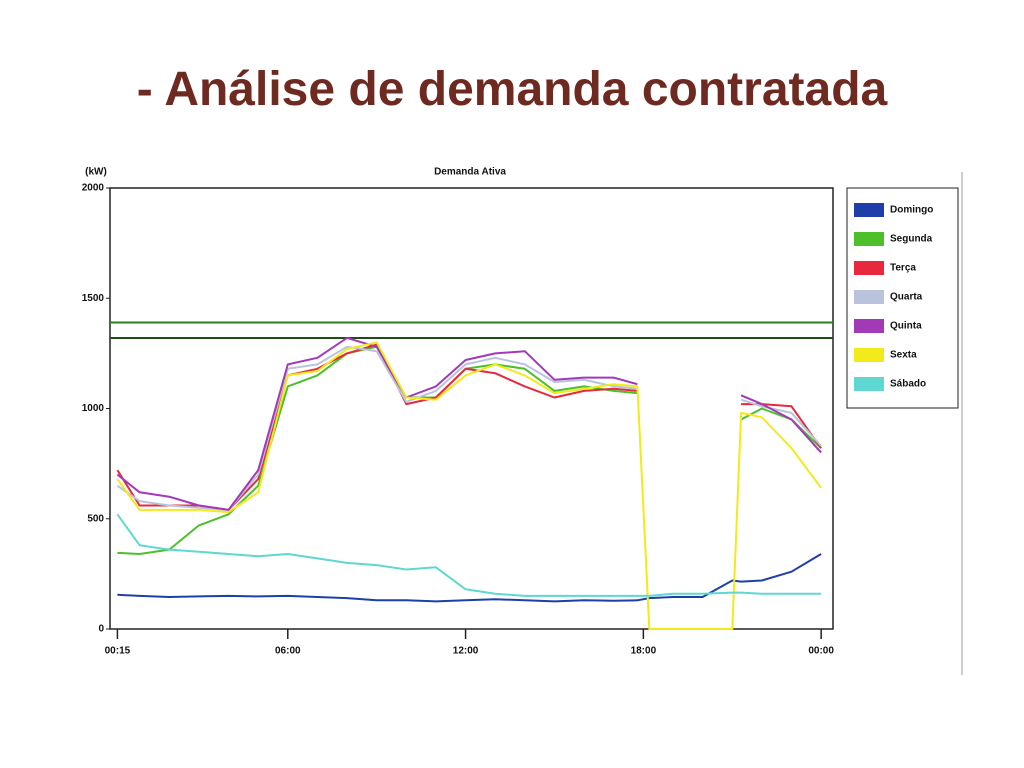 The image size is (1024, 768). What do you see at coordinates (903, 355) in the screenshot?
I see `legend-label: Sexta` at bounding box center [903, 355].